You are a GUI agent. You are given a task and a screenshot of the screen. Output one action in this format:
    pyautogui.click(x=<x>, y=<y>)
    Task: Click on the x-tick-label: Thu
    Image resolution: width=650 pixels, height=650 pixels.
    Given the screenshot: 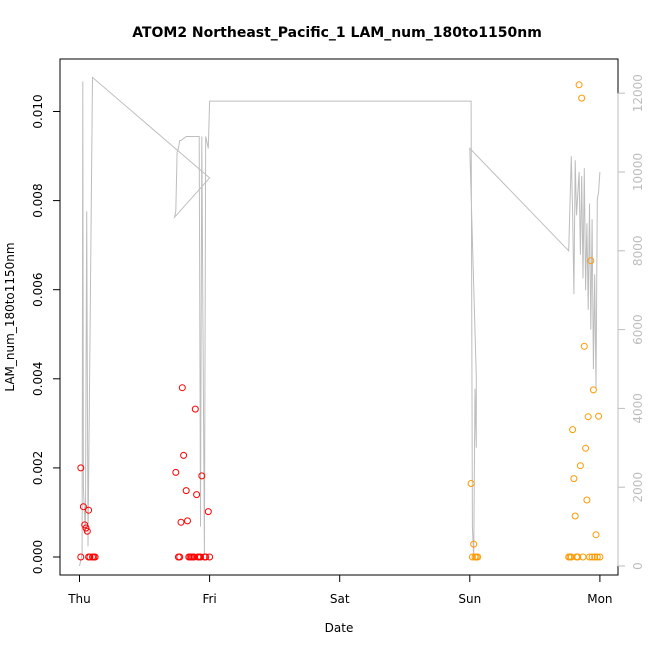 What is the action you would take?
    pyautogui.click(x=79, y=599)
    